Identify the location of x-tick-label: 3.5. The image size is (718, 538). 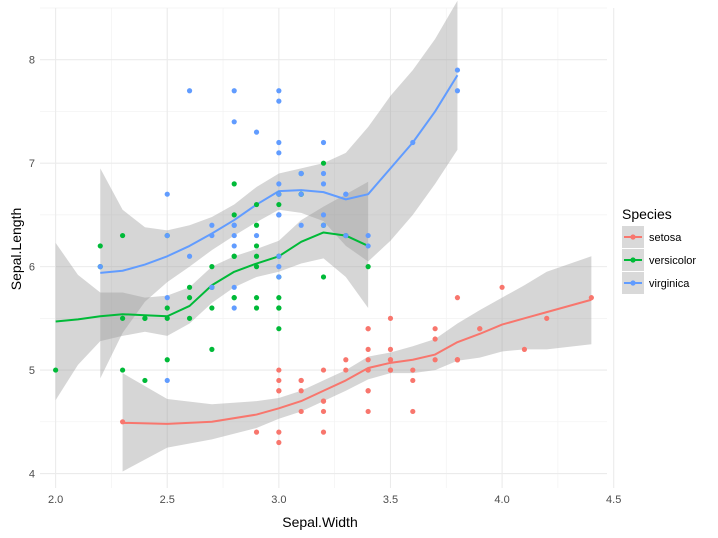
(390, 500).